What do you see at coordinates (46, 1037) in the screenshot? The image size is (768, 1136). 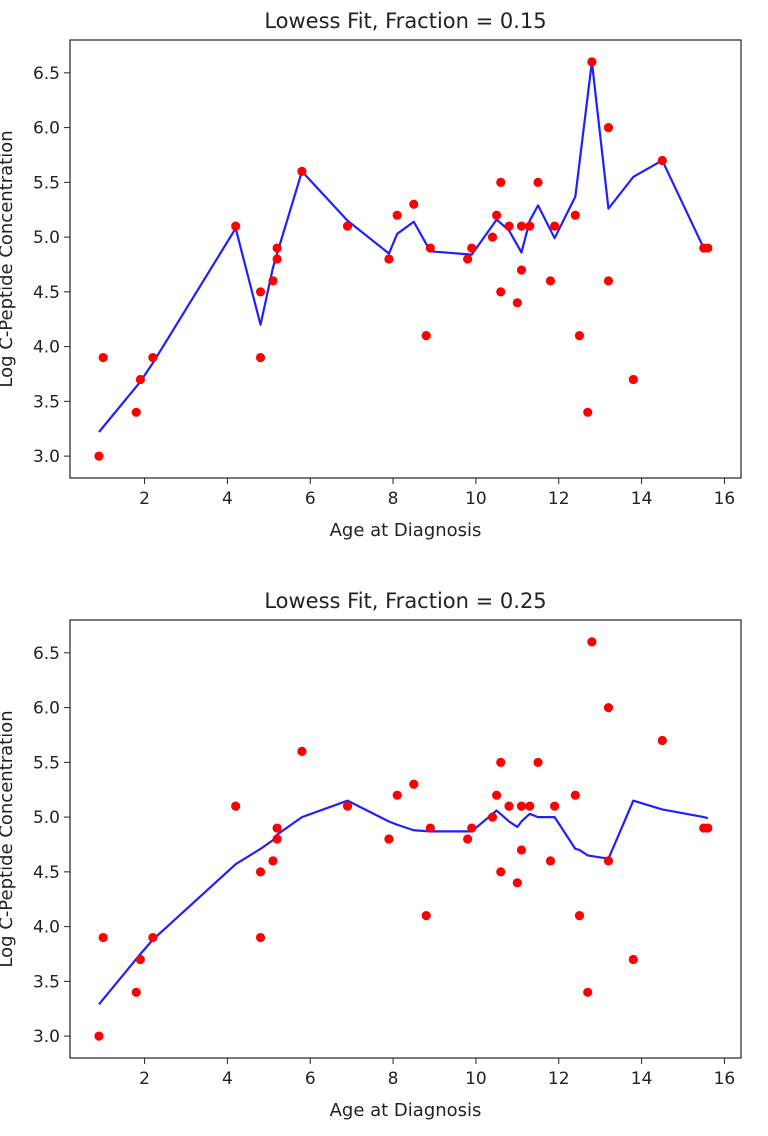 I see `y-tick-label: 3.0` at bounding box center [46, 1037].